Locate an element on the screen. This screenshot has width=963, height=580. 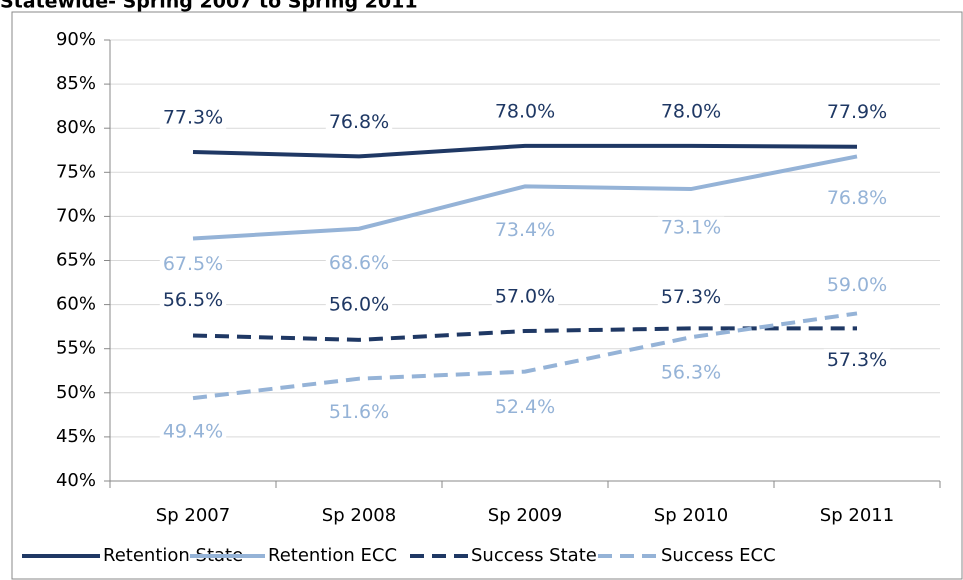
data-label: 77.9% is located at coordinates (857, 112).